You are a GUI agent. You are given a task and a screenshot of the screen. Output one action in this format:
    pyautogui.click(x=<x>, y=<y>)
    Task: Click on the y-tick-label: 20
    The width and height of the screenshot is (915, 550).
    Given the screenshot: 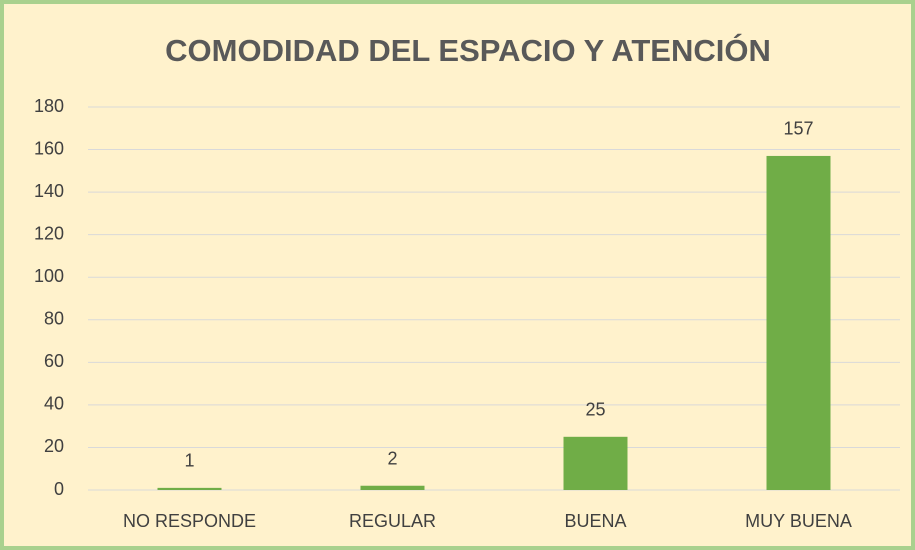 What is the action you would take?
    pyautogui.click(x=54, y=446)
    